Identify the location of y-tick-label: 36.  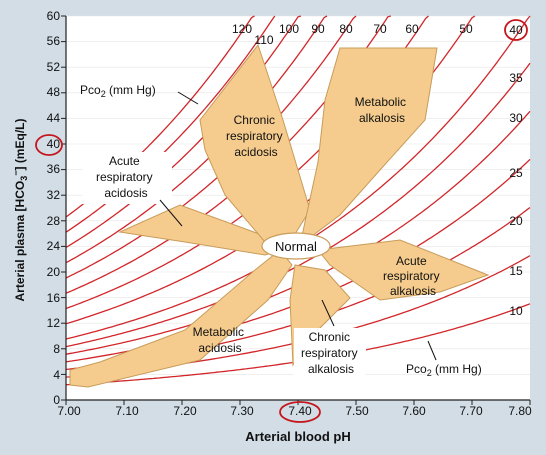
(54, 169).